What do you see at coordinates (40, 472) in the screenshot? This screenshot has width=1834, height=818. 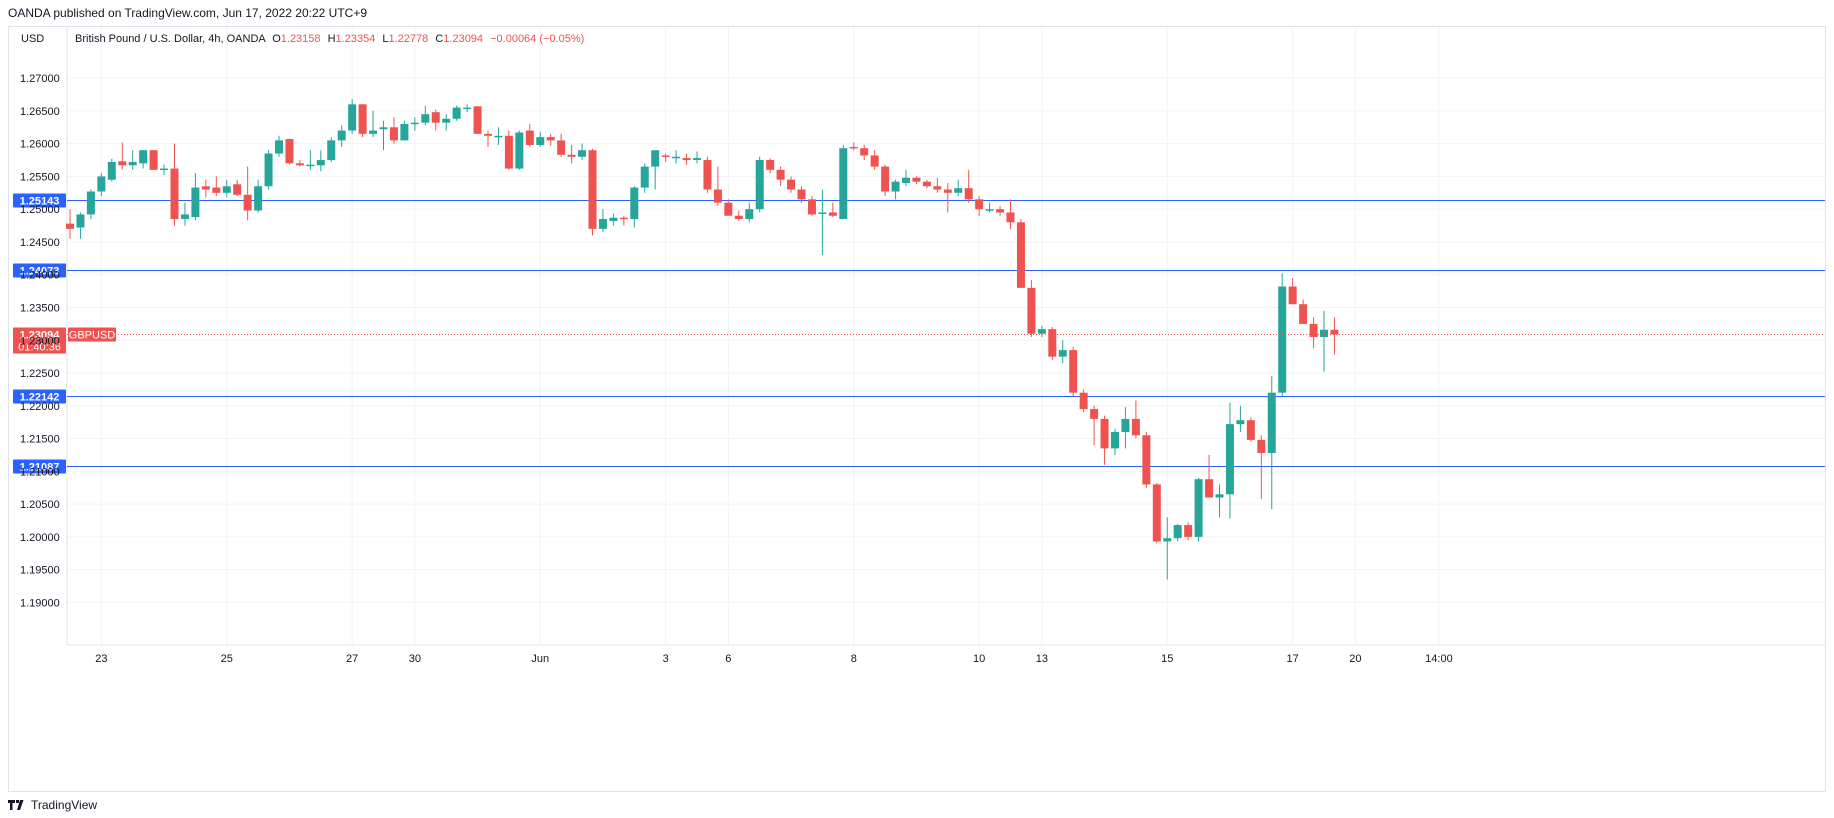 I see `y-tick-label: 1.21000` at bounding box center [40, 472].